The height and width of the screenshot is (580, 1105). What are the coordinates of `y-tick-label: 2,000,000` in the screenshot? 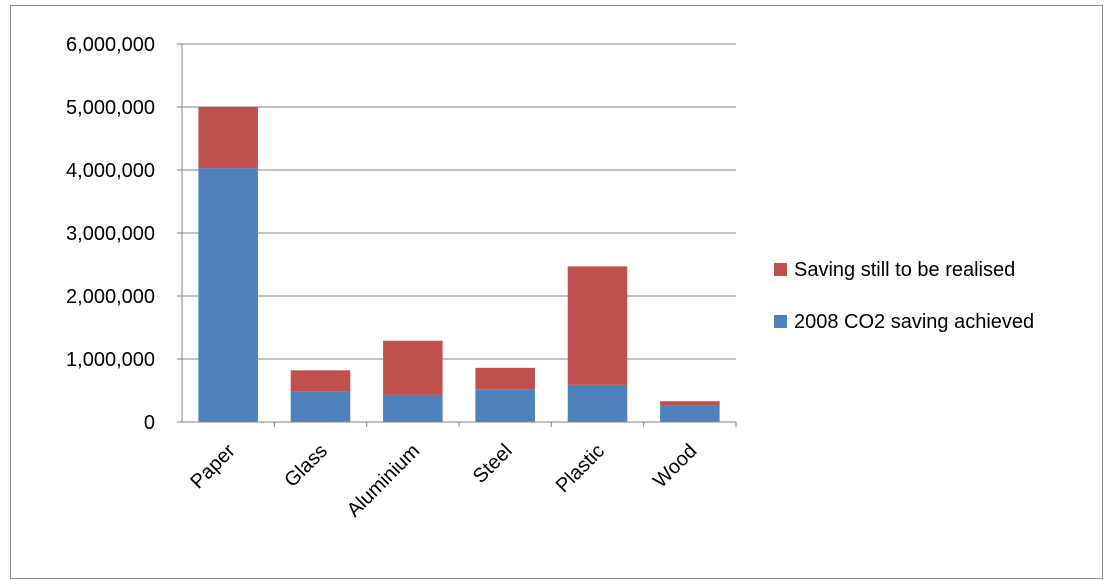 It's located at (110, 297).